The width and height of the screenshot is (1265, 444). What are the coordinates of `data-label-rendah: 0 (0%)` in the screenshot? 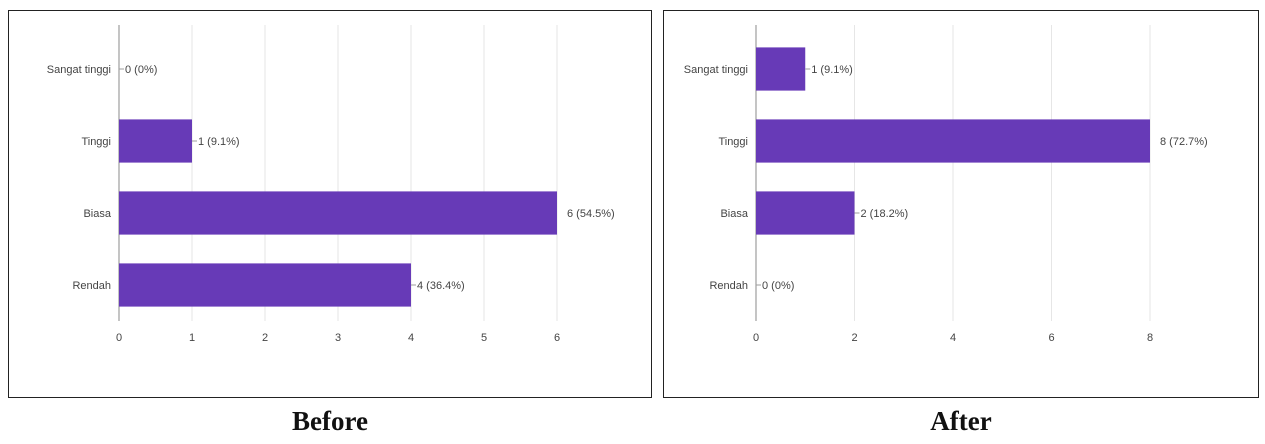 It's located at (778, 286).